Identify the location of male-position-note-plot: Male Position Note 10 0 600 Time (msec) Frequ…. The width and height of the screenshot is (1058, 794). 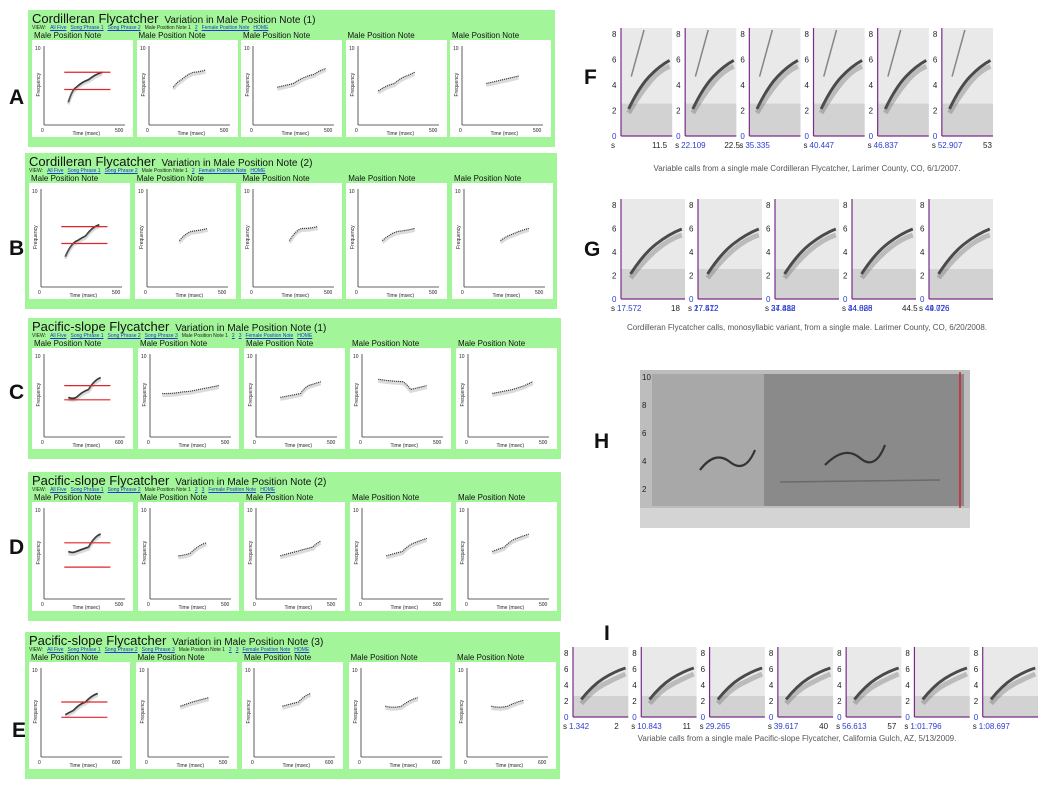
(82, 394).